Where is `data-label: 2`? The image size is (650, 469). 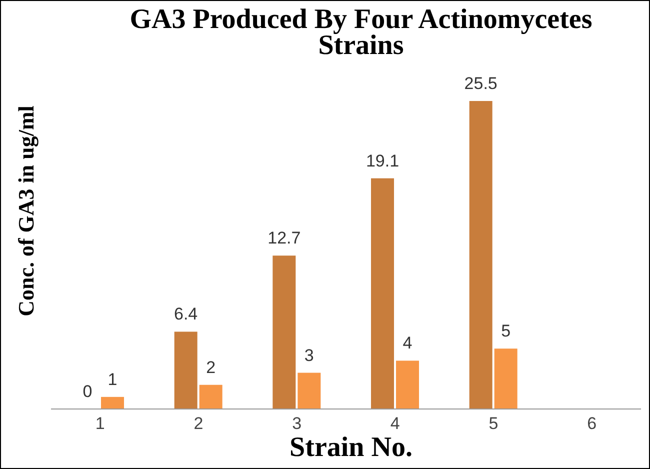
data-label: 2 is located at coordinates (211, 367).